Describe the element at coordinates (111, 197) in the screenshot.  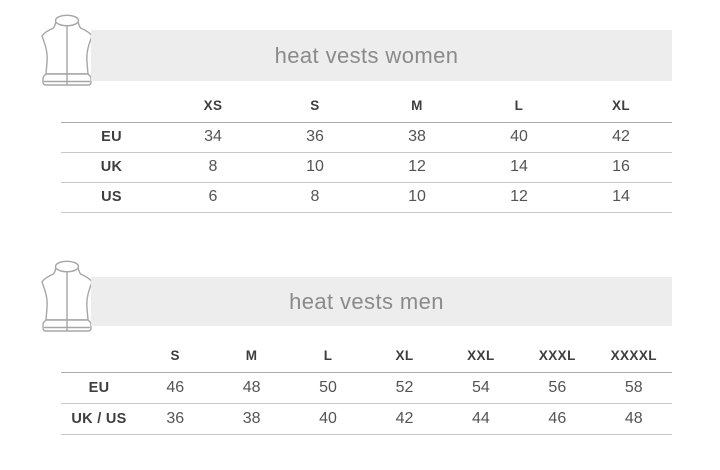
I see `row-label: US` at that location.